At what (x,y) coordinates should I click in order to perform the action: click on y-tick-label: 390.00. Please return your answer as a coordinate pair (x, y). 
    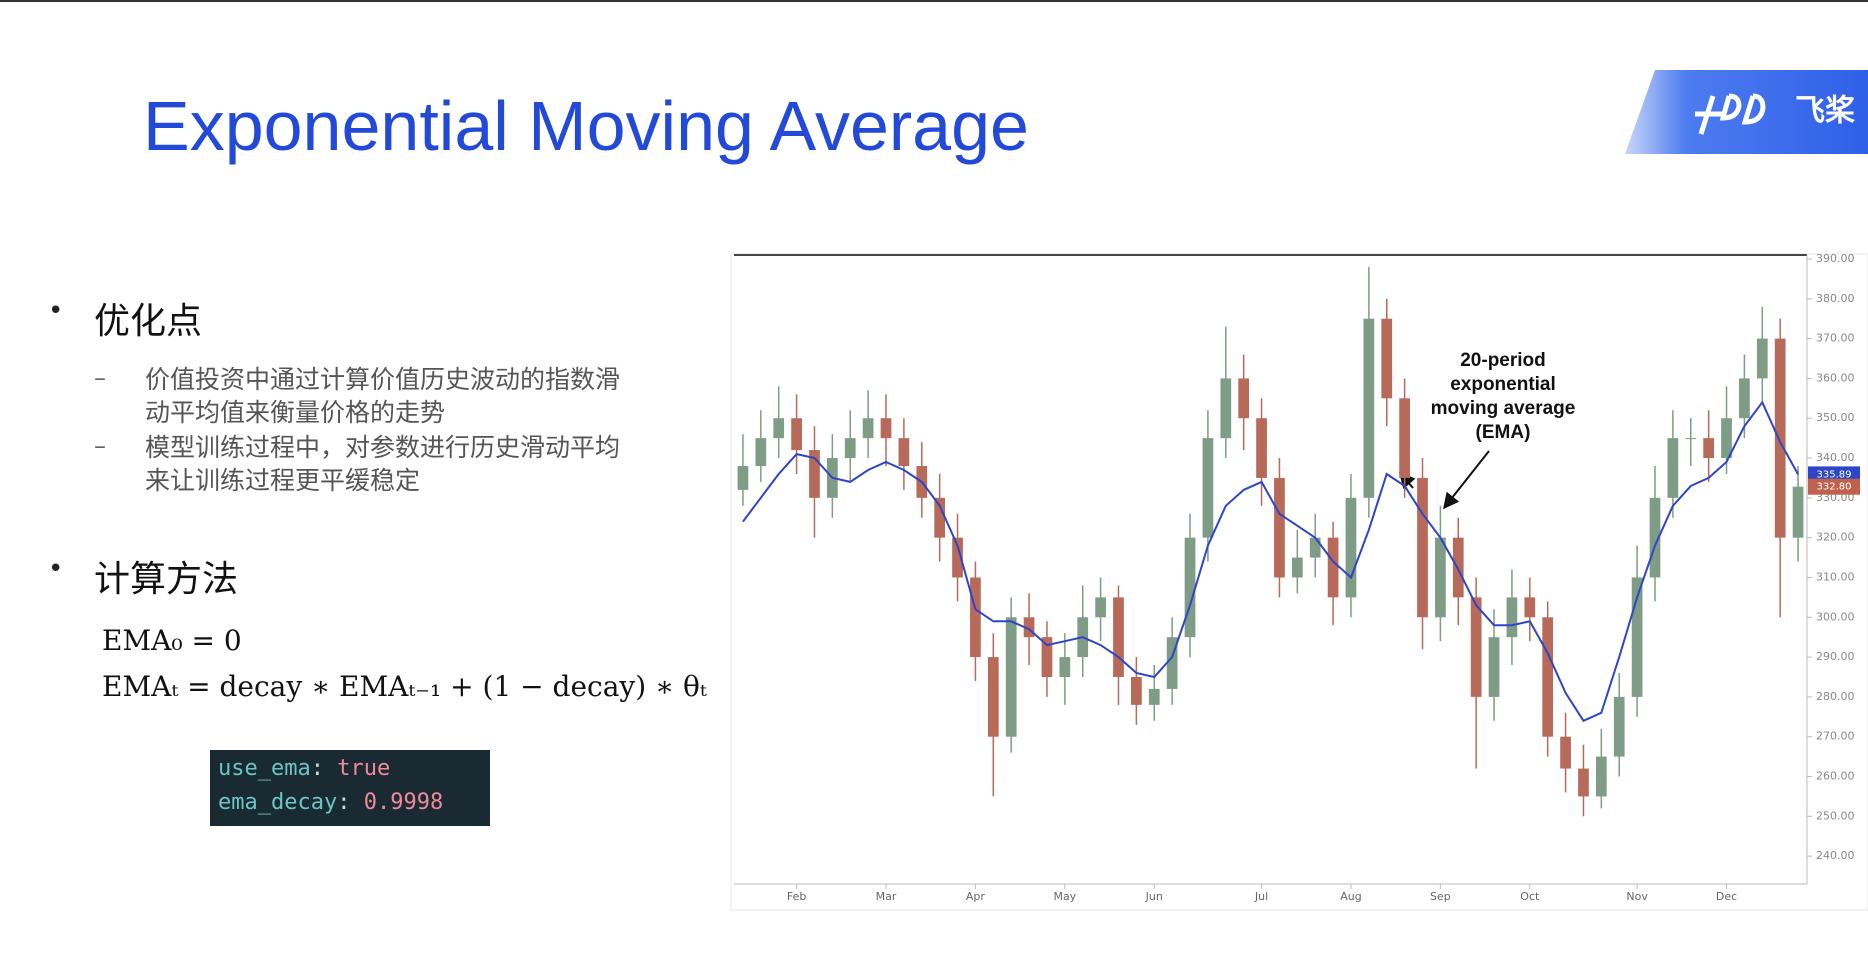
    Looking at the image, I should click on (1835, 258).